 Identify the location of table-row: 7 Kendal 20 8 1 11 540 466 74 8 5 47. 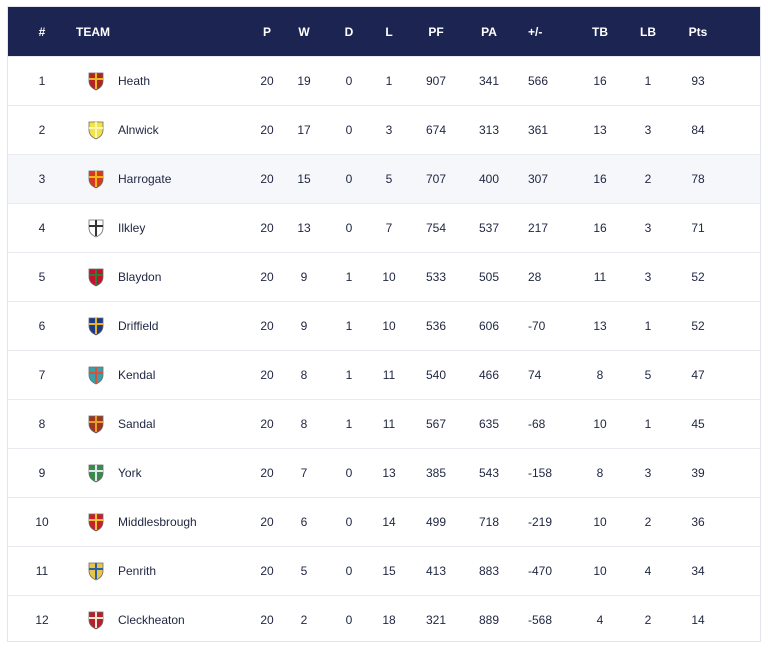
(384, 374).